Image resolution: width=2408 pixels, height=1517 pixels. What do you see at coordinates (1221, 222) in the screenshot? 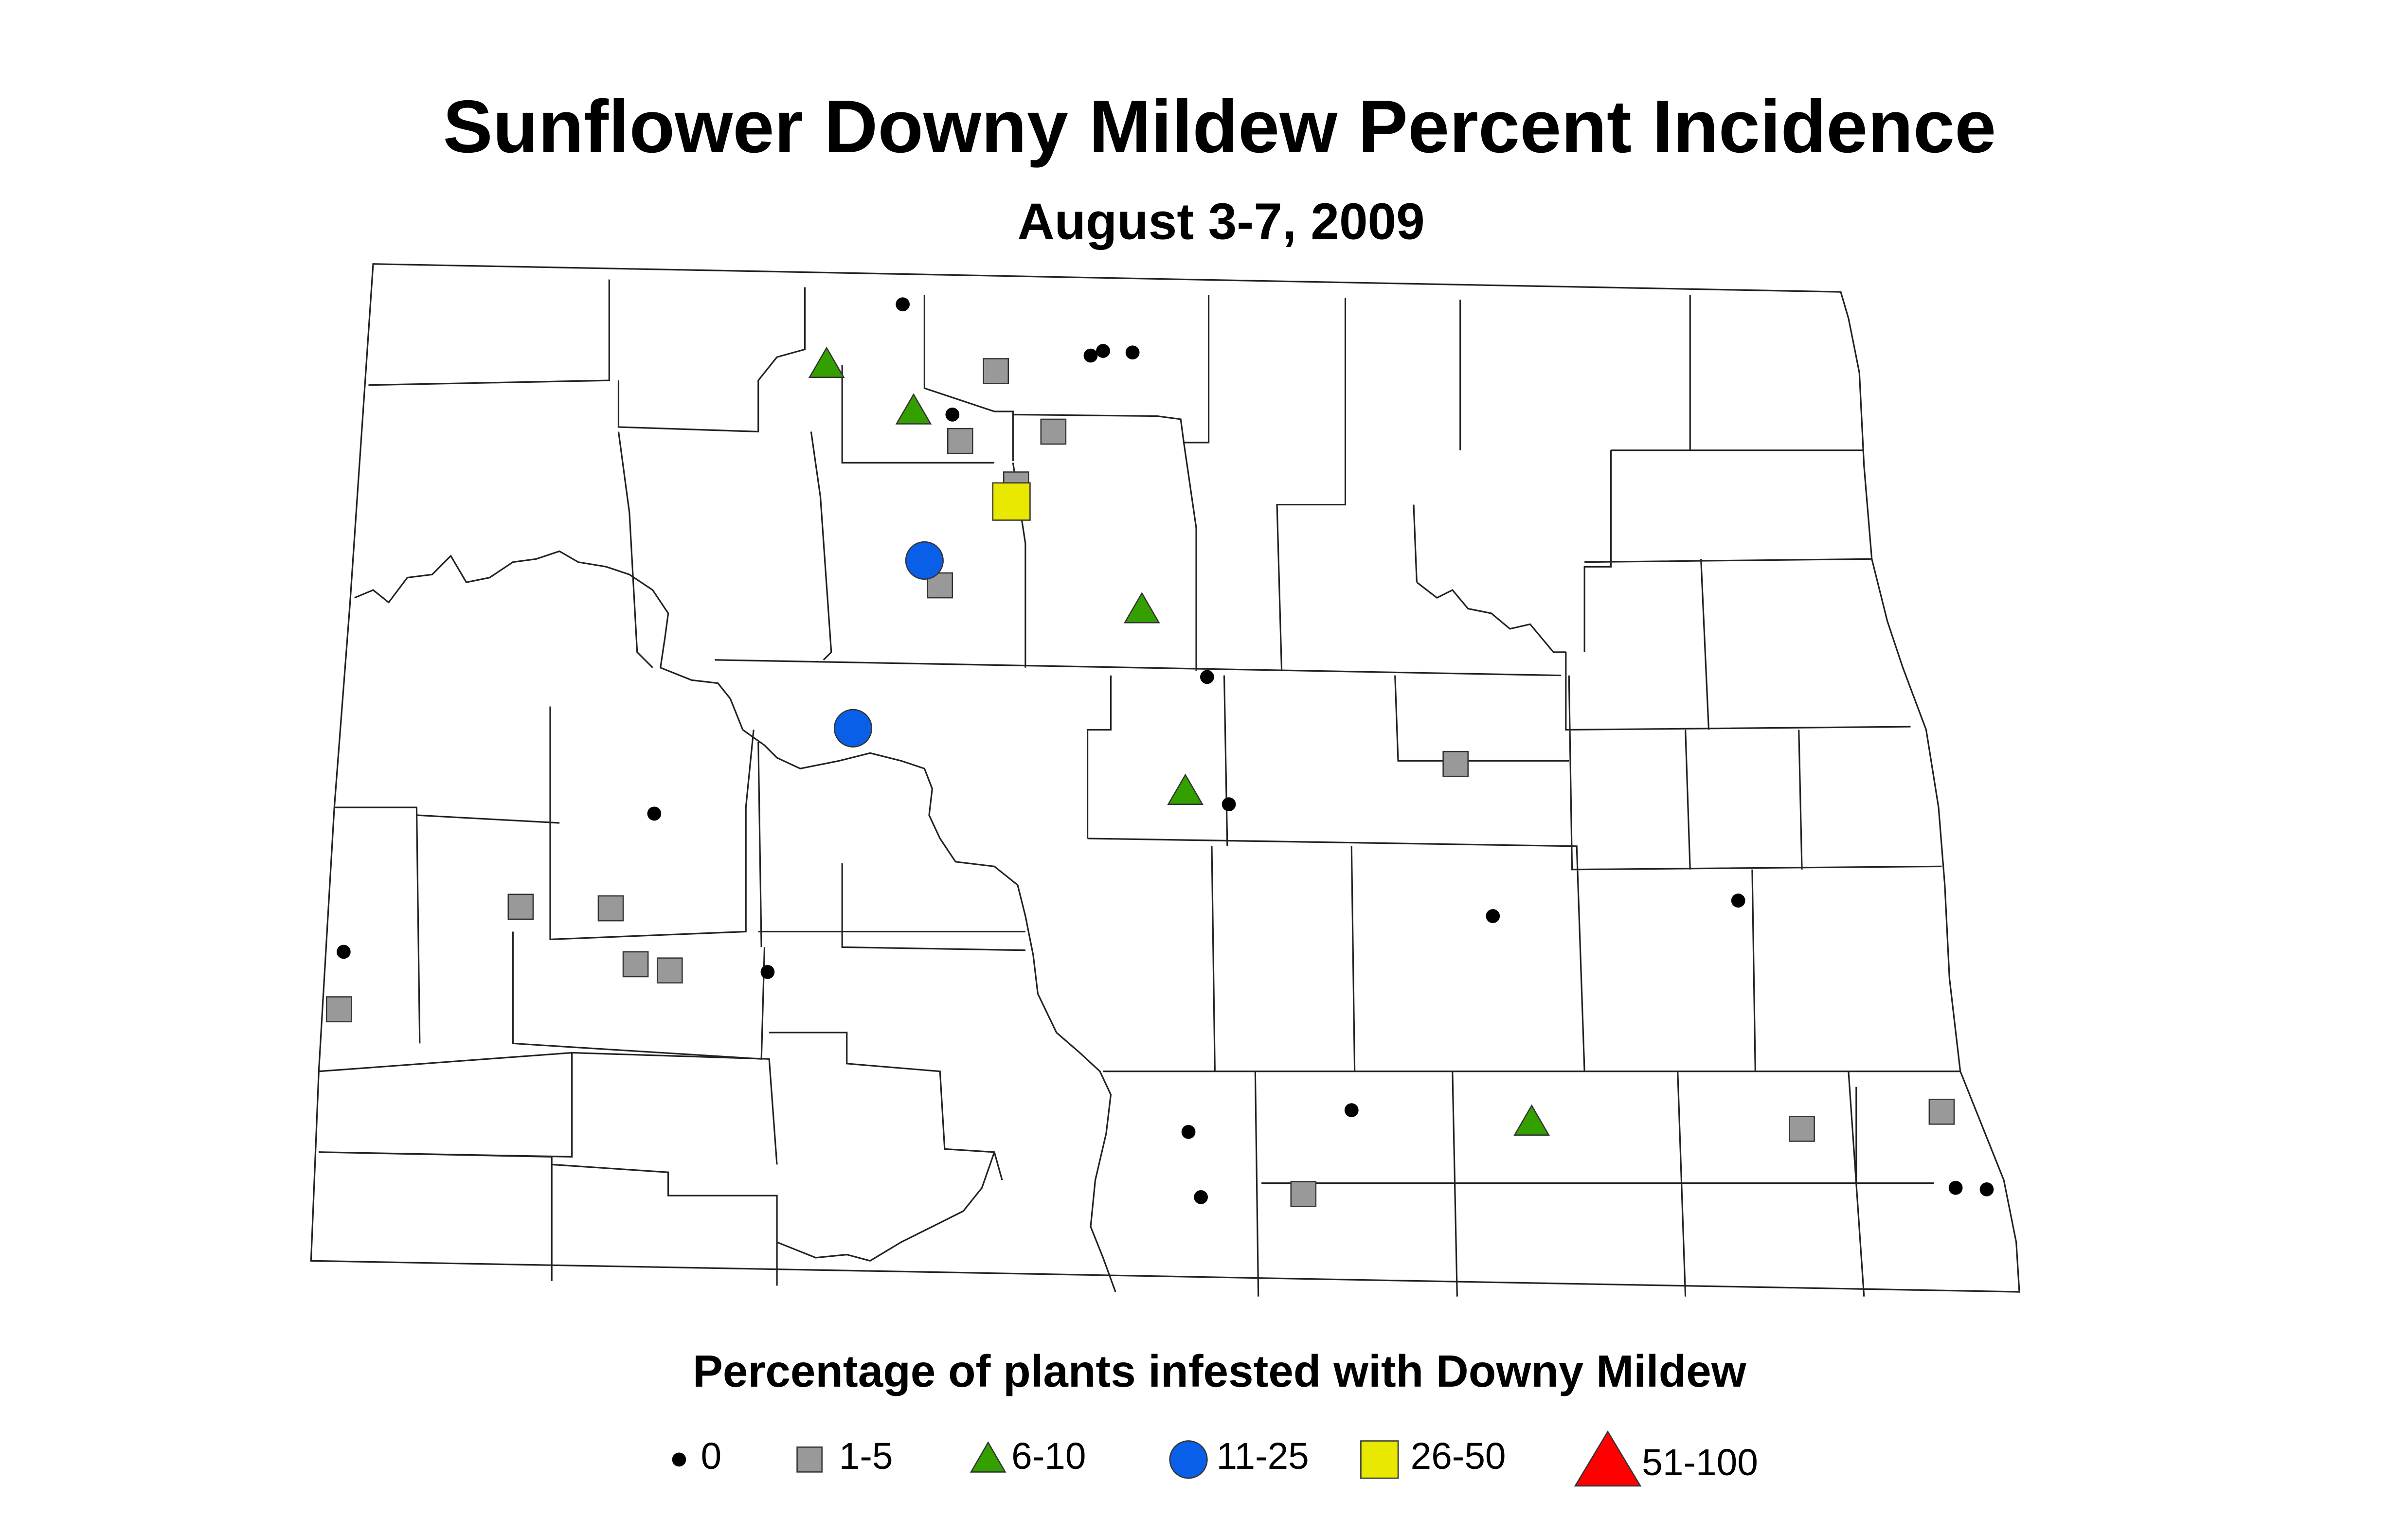
I see `map-subtitle: August 3-7, 2009` at bounding box center [1221, 222].